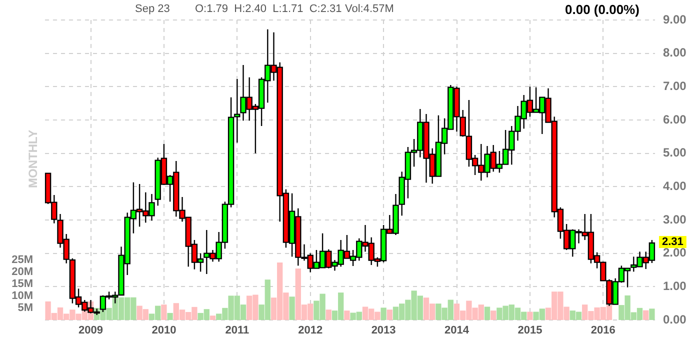 This screenshot has height=340, width=700. What do you see at coordinates (675, 285) in the screenshot?
I see `y-tick-label: 1.00` at bounding box center [675, 285].